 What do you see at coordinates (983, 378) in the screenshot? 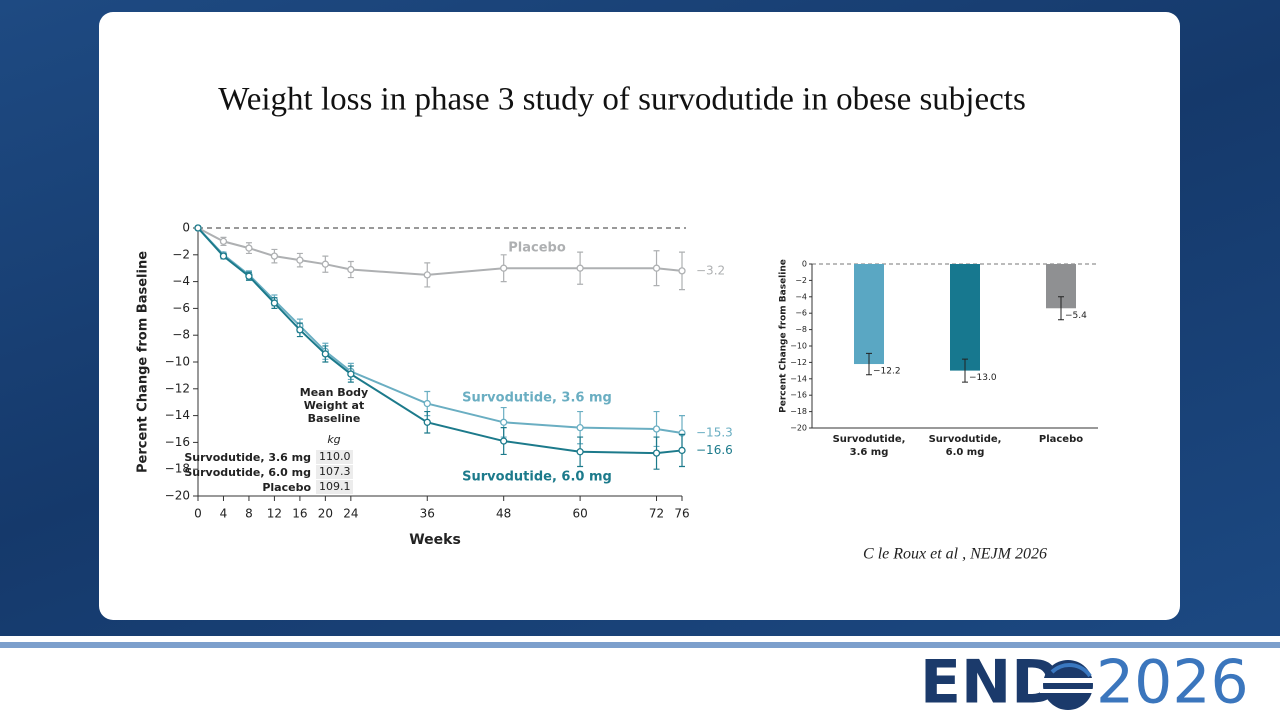
I see `value-label: −13.0` at bounding box center [983, 378].